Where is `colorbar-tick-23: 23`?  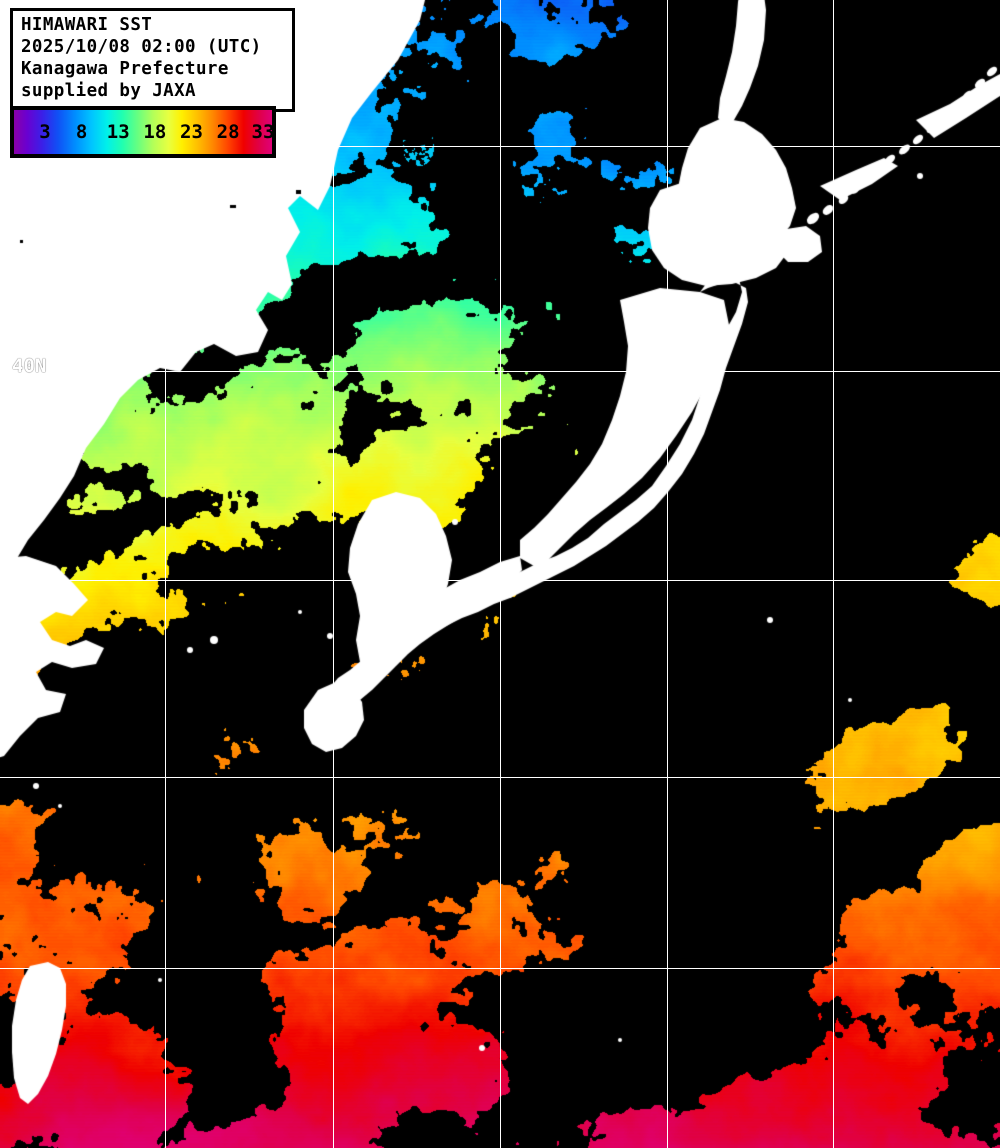 colorbar-tick-23: 23 is located at coordinates (191, 132).